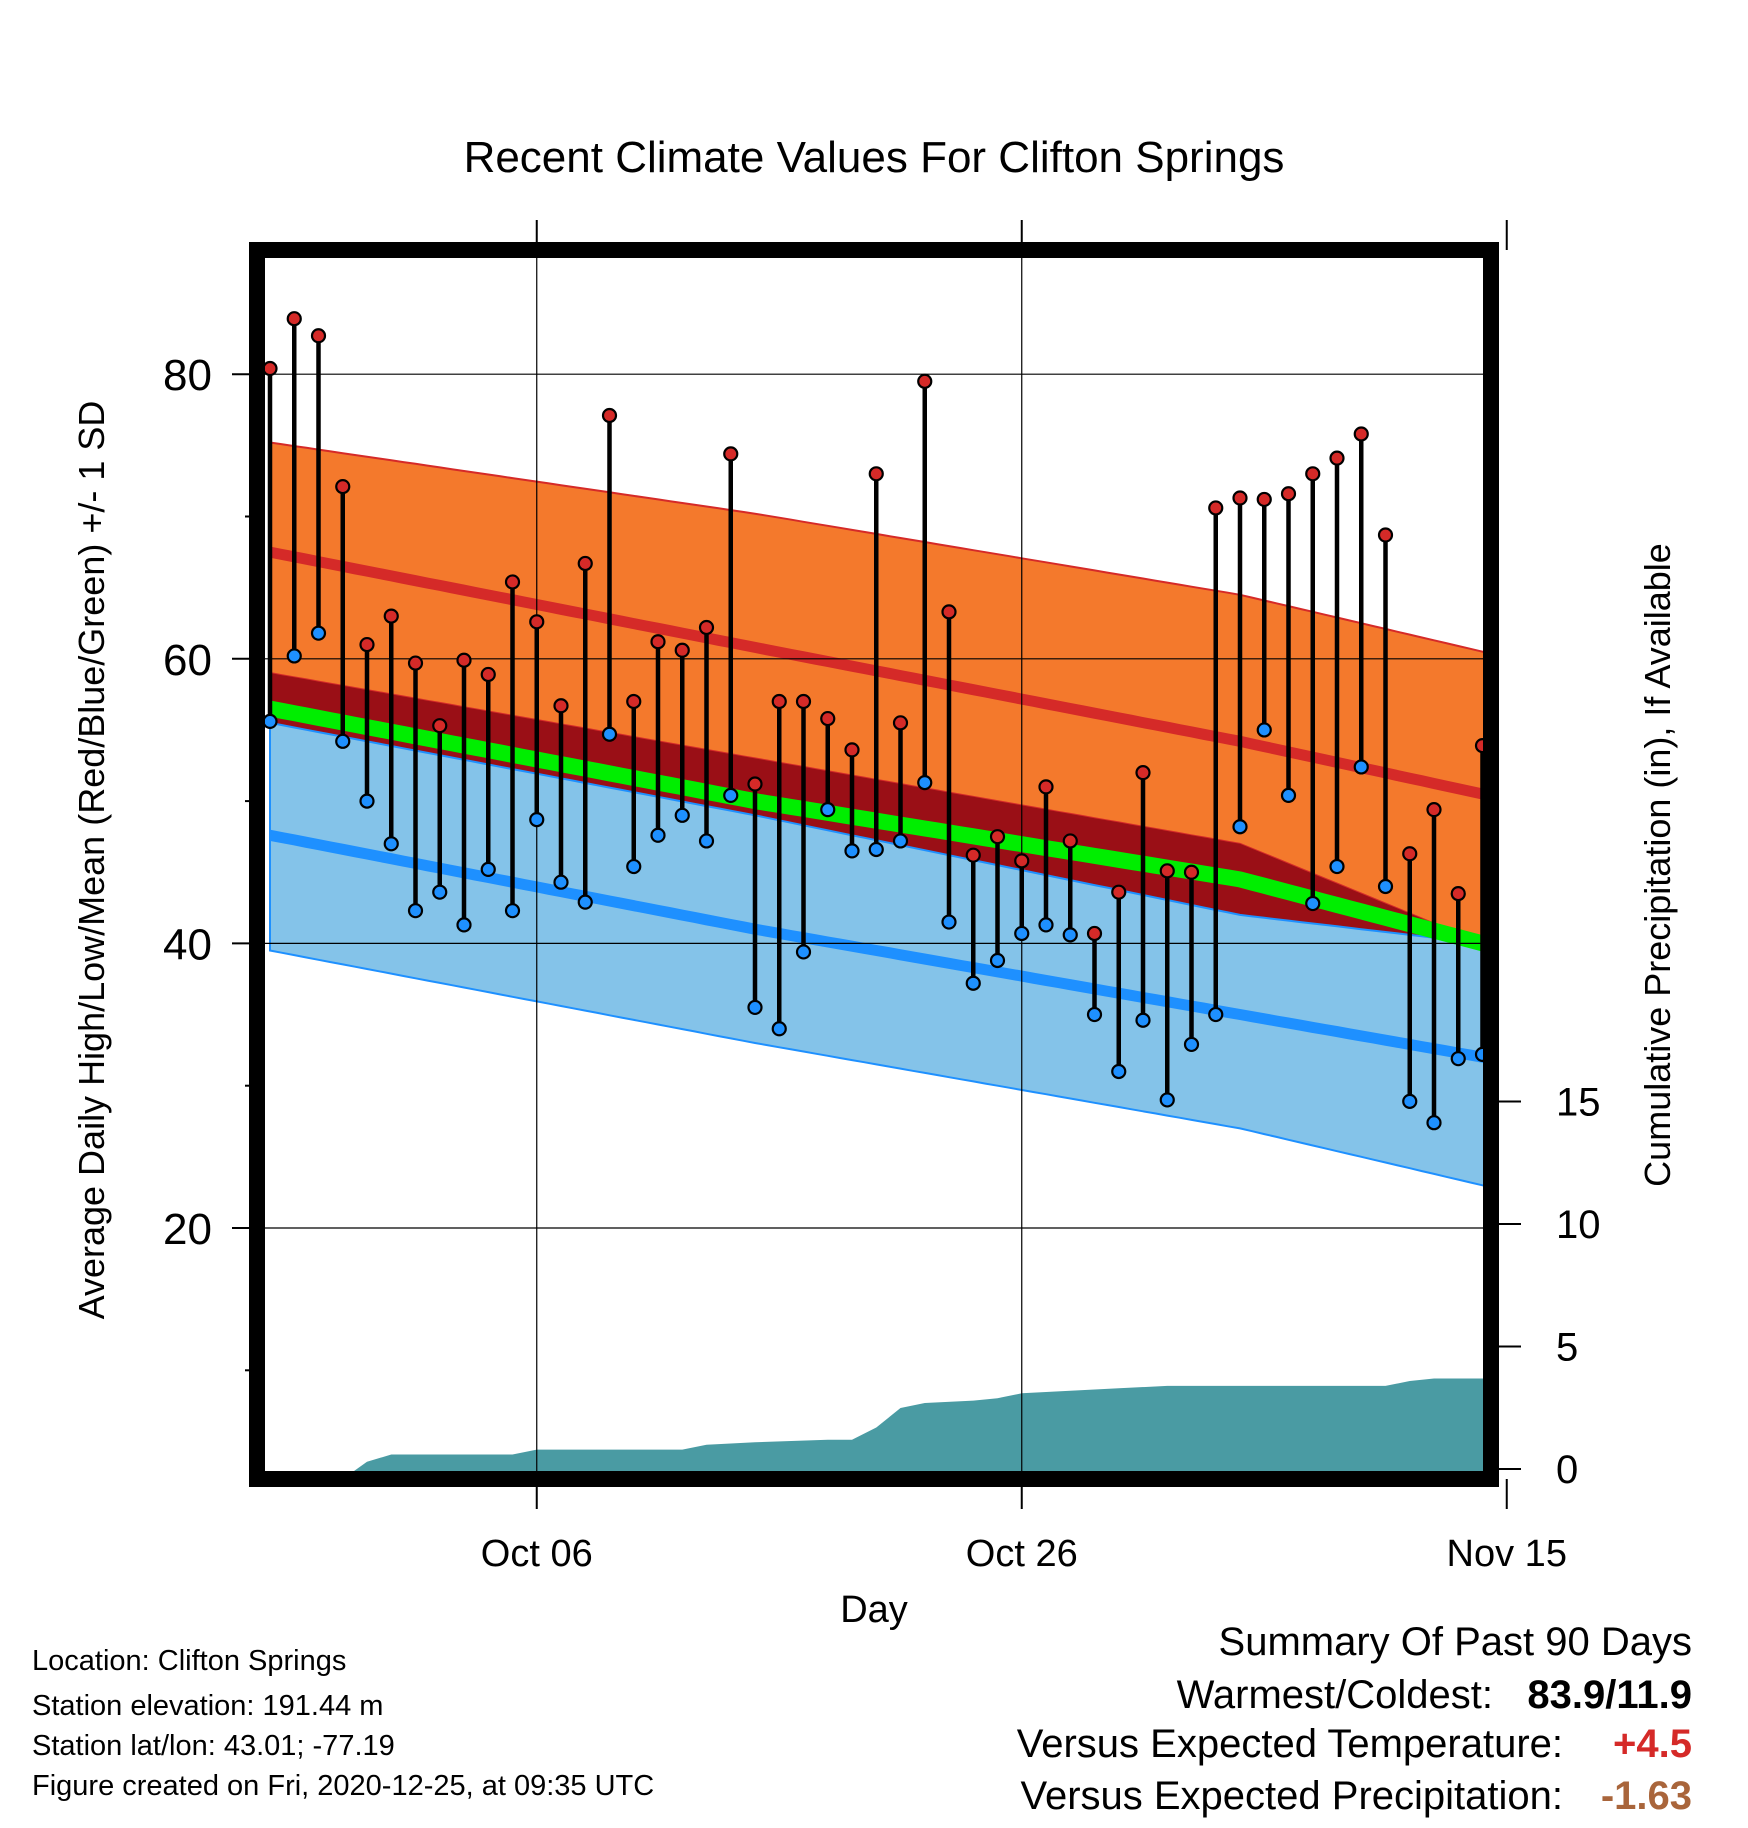 This screenshot has width=1748, height=1828. What do you see at coordinates (1646, 1796) in the screenshot?
I see `summary-precip-value: -1.63` at bounding box center [1646, 1796].